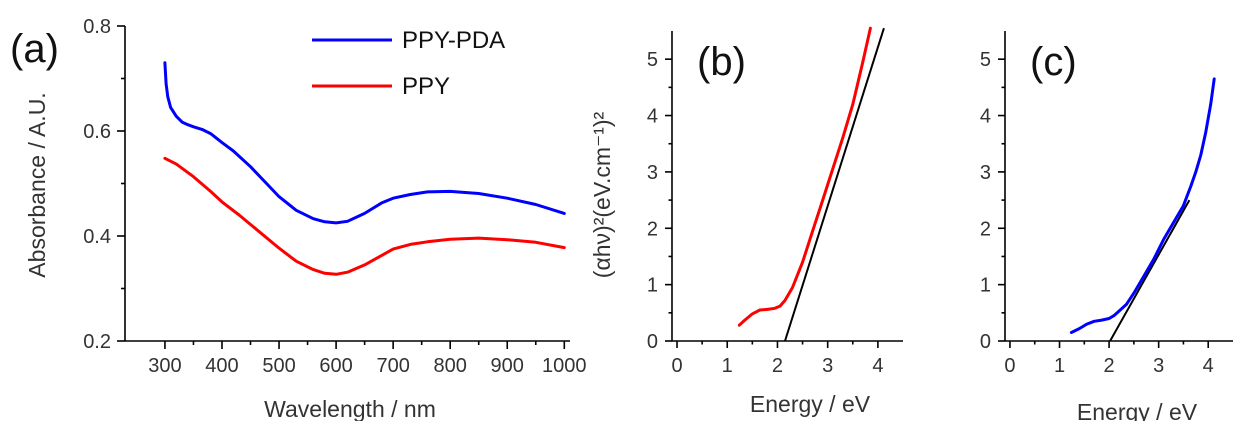  What do you see at coordinates (985, 286) in the screenshot?
I see `panel-c-y-tick-label: 1` at bounding box center [985, 286].